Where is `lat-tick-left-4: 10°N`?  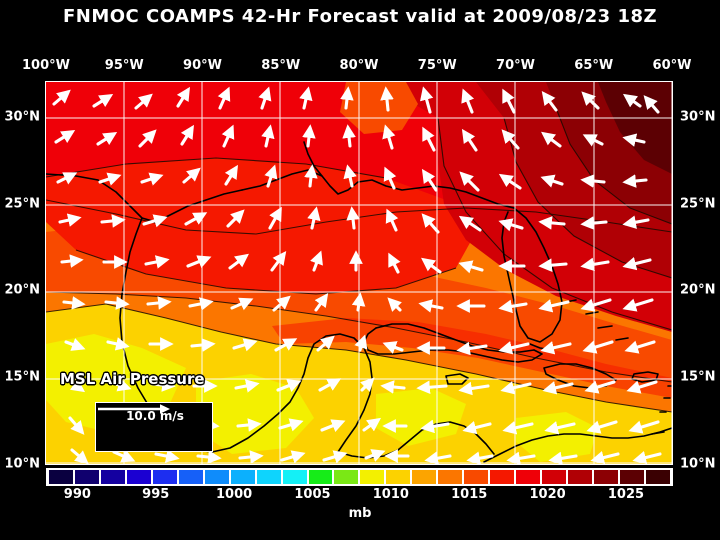
lat-tick-left-4: 10°N is located at coordinates (22, 464).